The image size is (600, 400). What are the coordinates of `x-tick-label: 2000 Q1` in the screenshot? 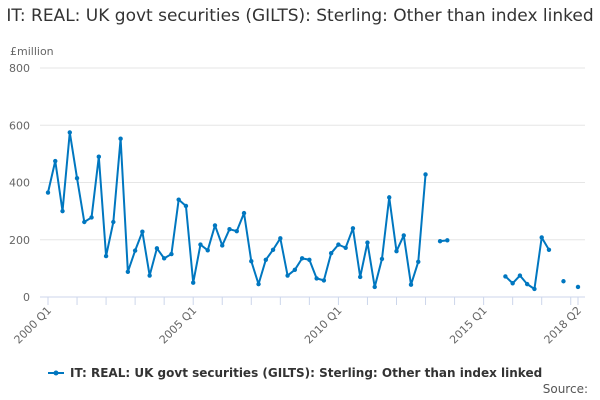 It's located at (33, 325).